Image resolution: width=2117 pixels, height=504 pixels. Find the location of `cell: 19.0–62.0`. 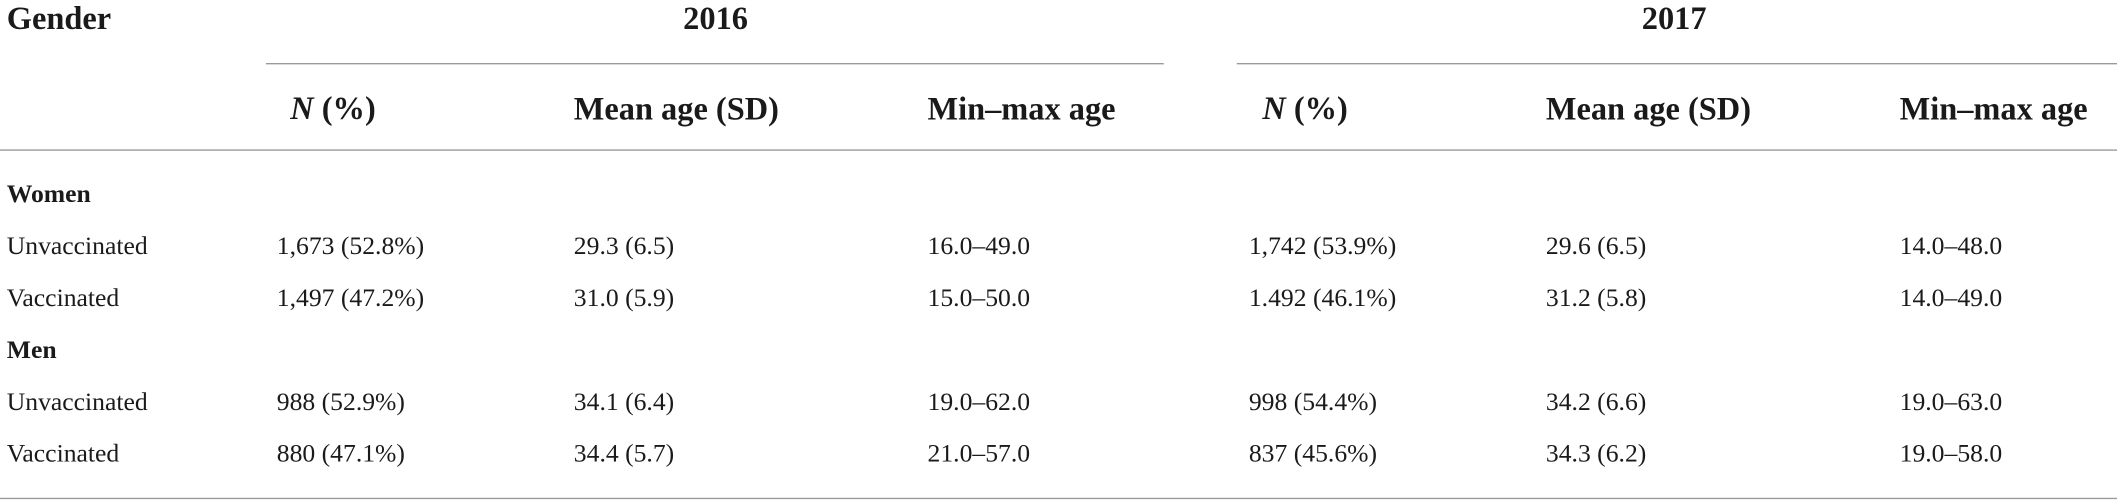

cell: 19.0–62.0 is located at coordinates (979, 401).